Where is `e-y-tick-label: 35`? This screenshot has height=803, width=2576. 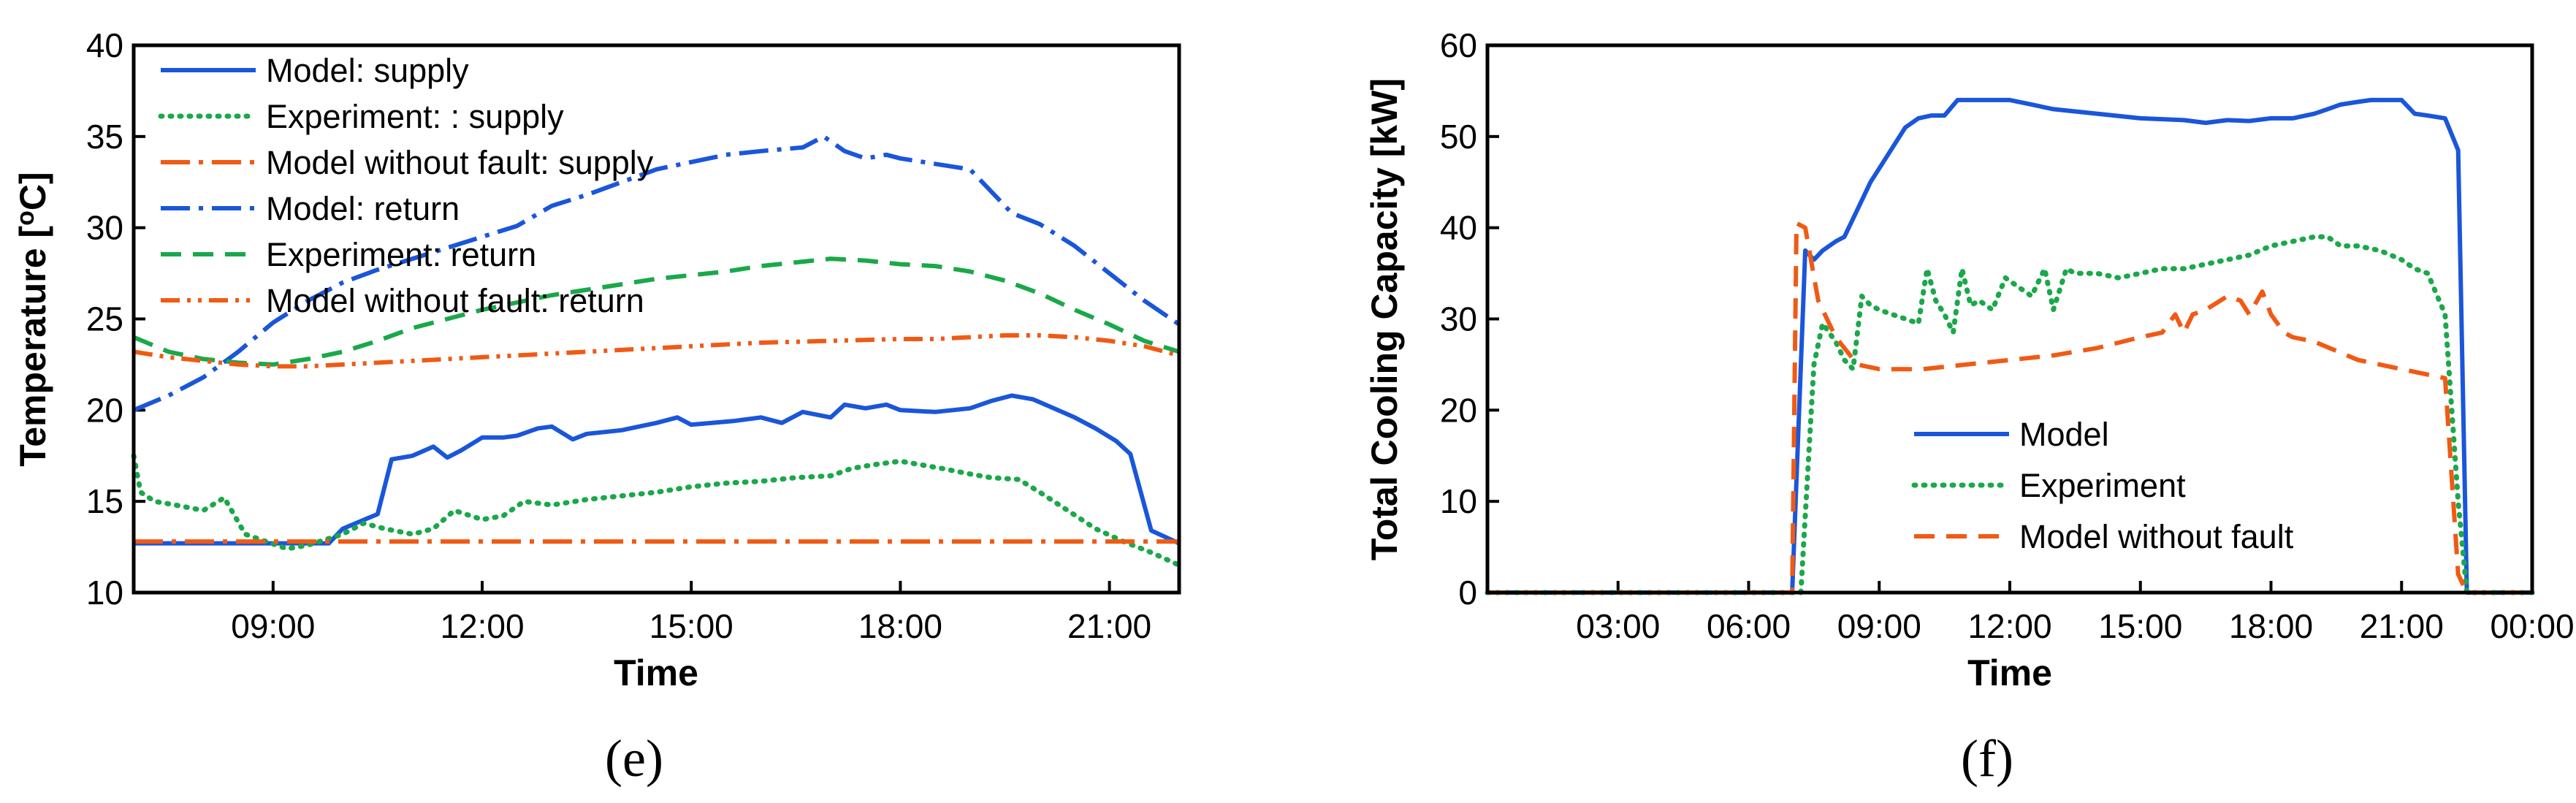
e-y-tick-label: 35 is located at coordinates (105, 137).